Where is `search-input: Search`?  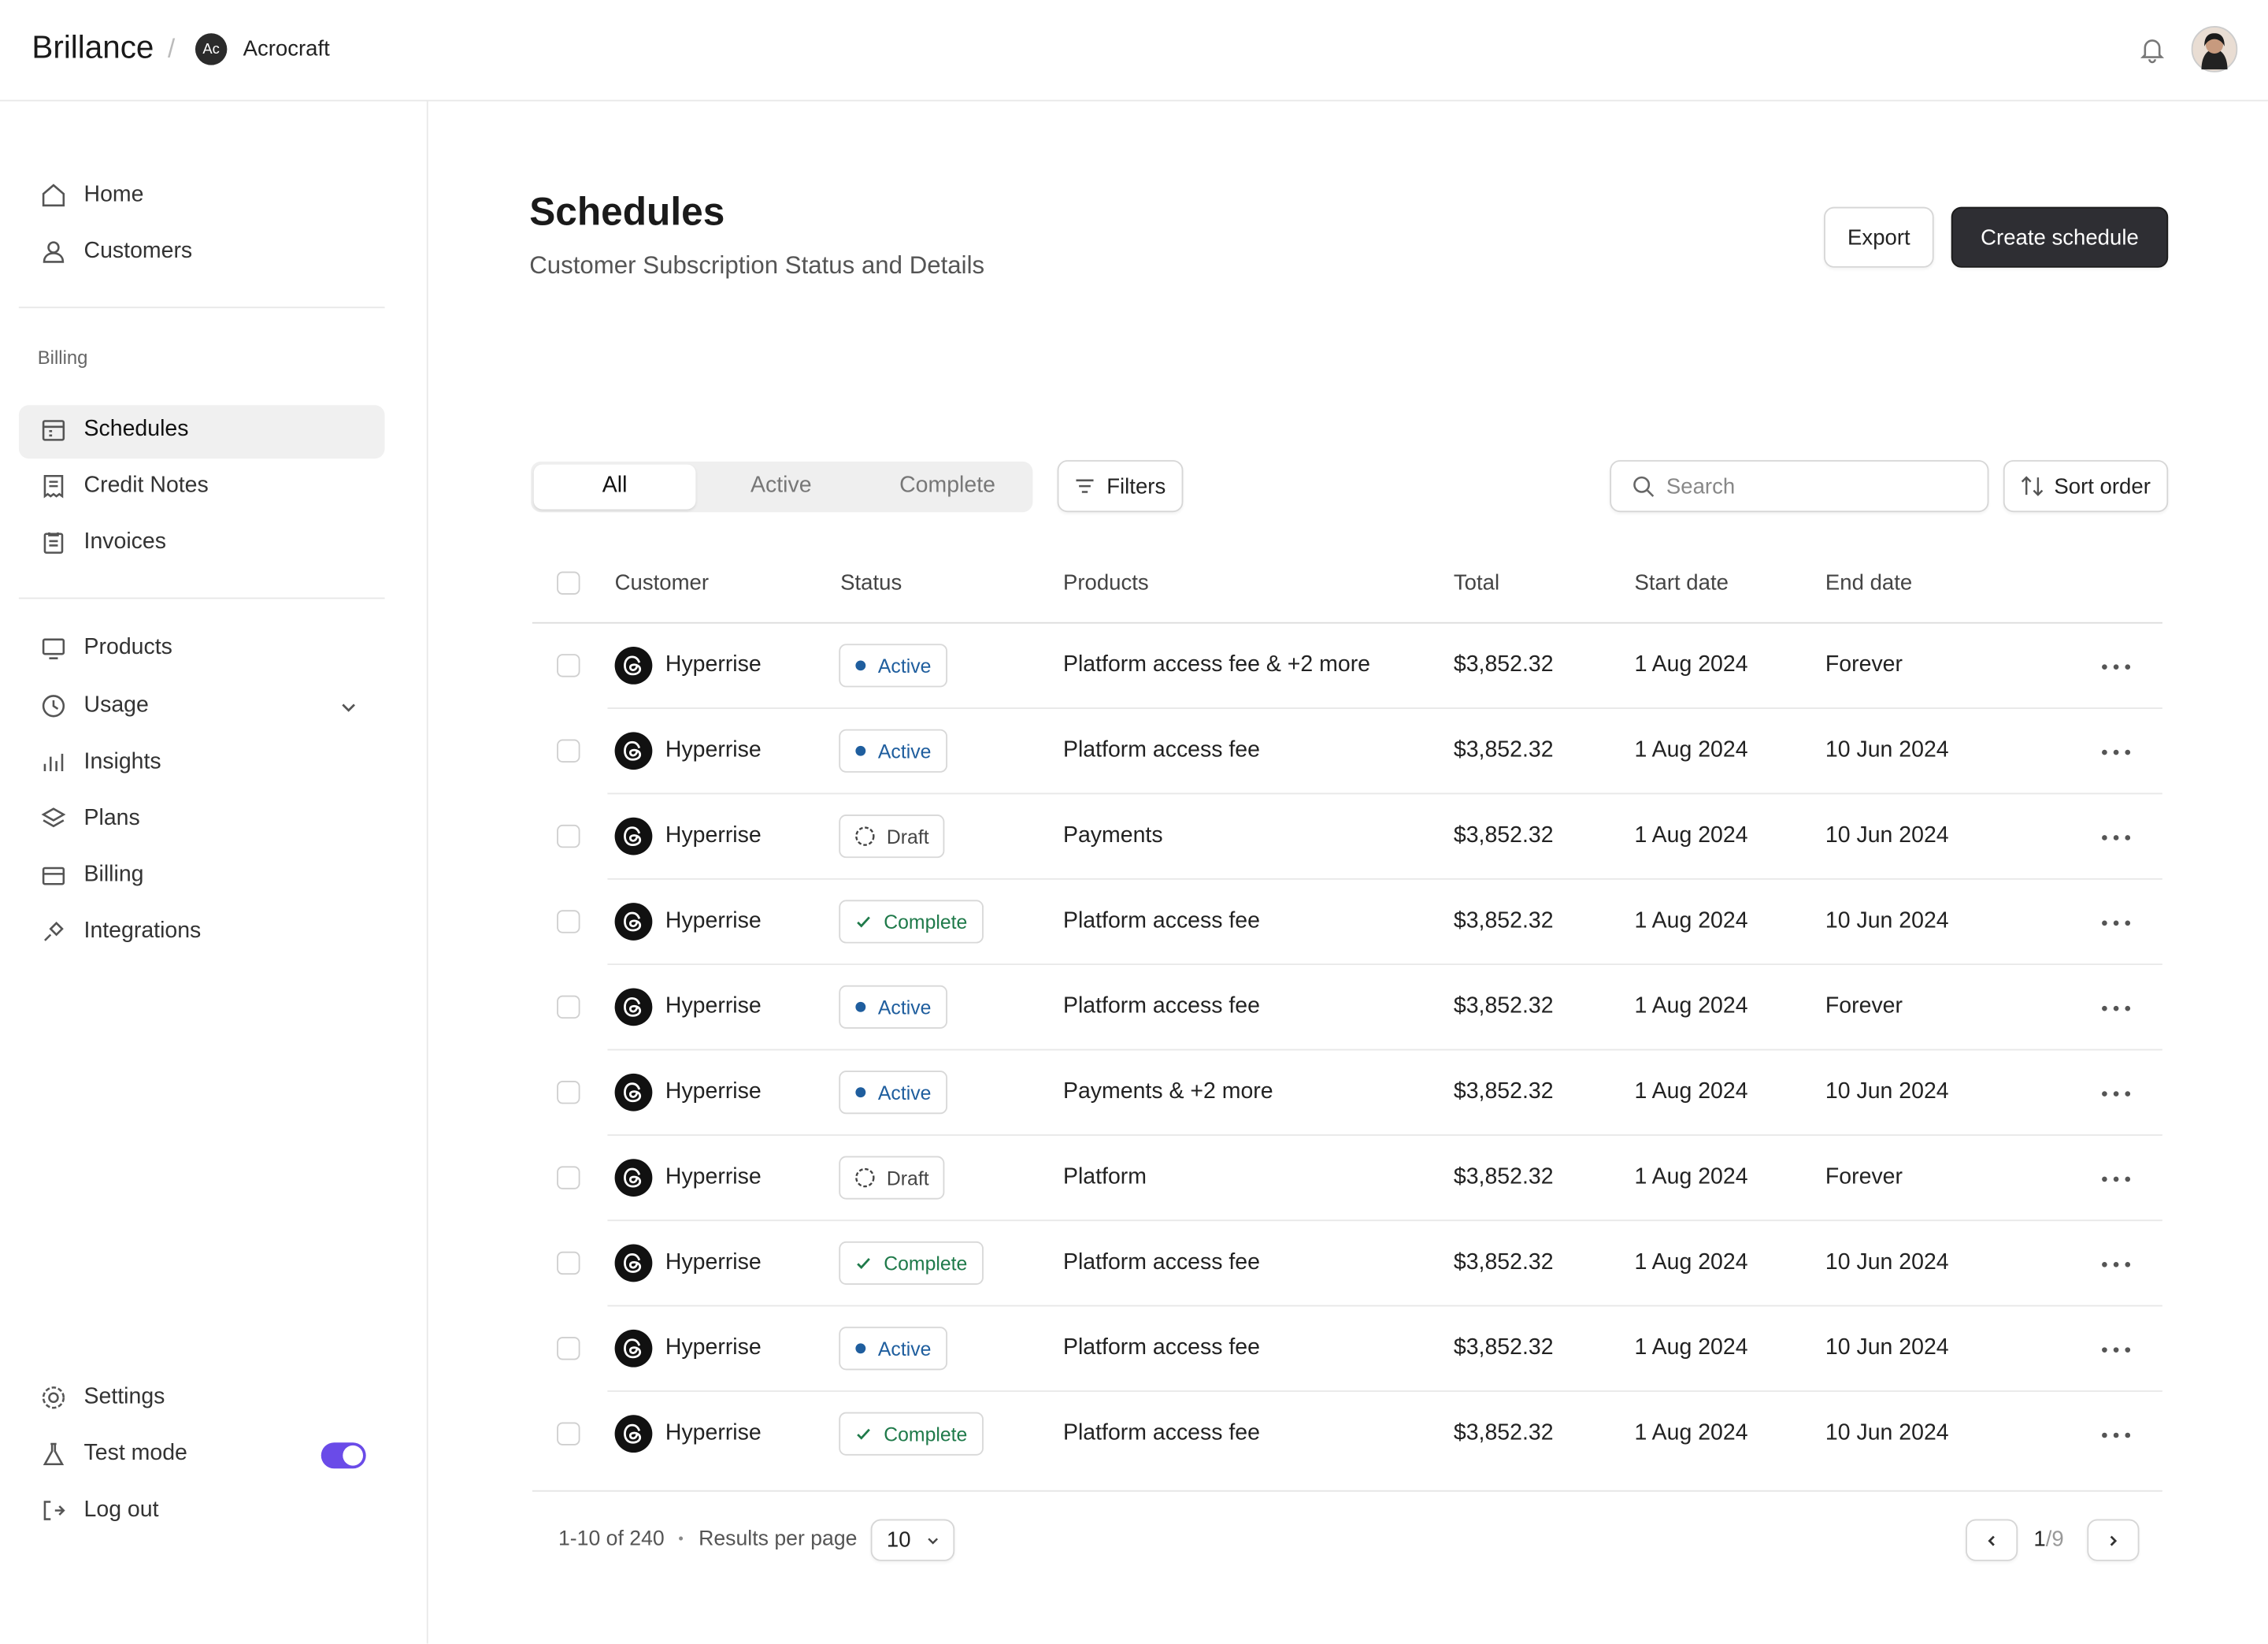
search-input: Search is located at coordinates (1799, 486).